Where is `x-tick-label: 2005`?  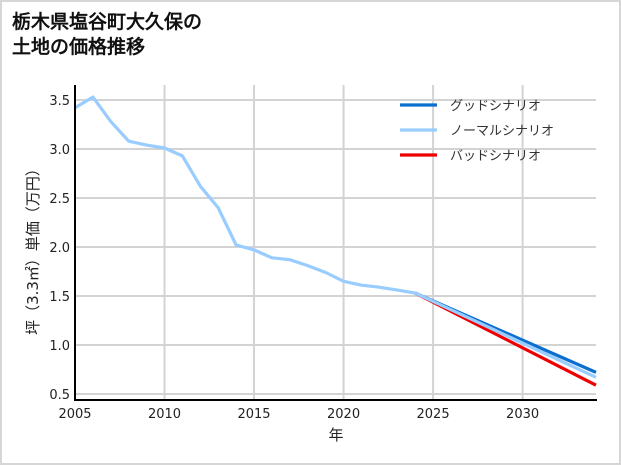 x-tick-label: 2005 is located at coordinates (74, 414).